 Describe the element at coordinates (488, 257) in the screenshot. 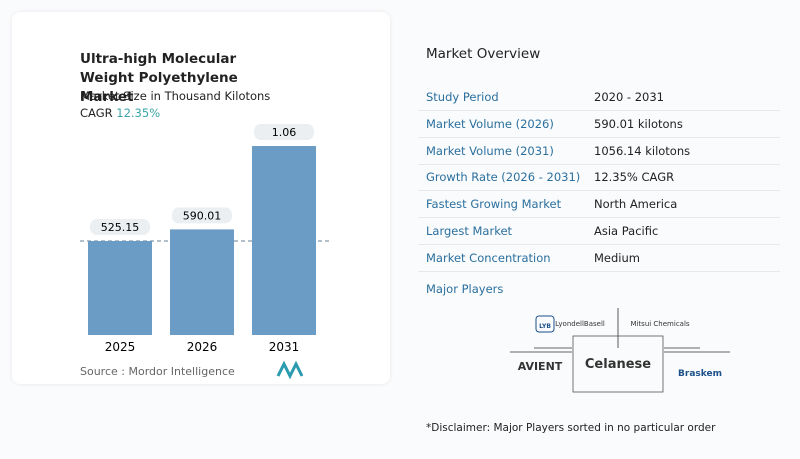

I see `row-label: Market Concentration` at that location.